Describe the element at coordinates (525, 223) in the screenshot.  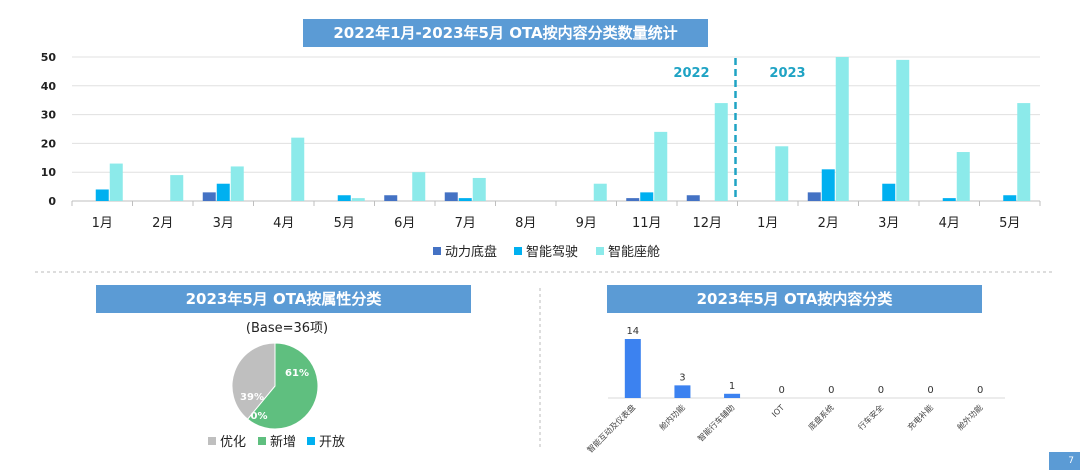
I see `x-tick-label: 8月` at that location.